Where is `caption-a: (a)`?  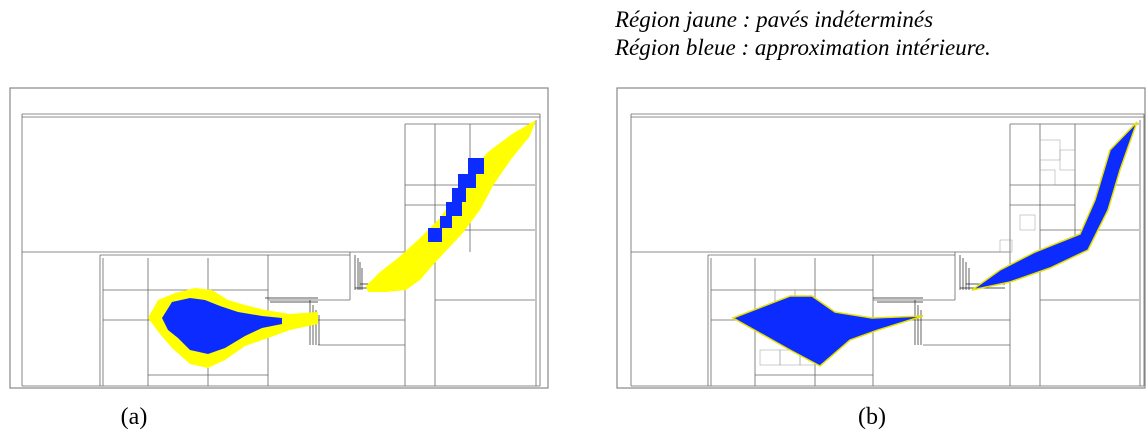 caption-a: (a) is located at coordinates (134, 417).